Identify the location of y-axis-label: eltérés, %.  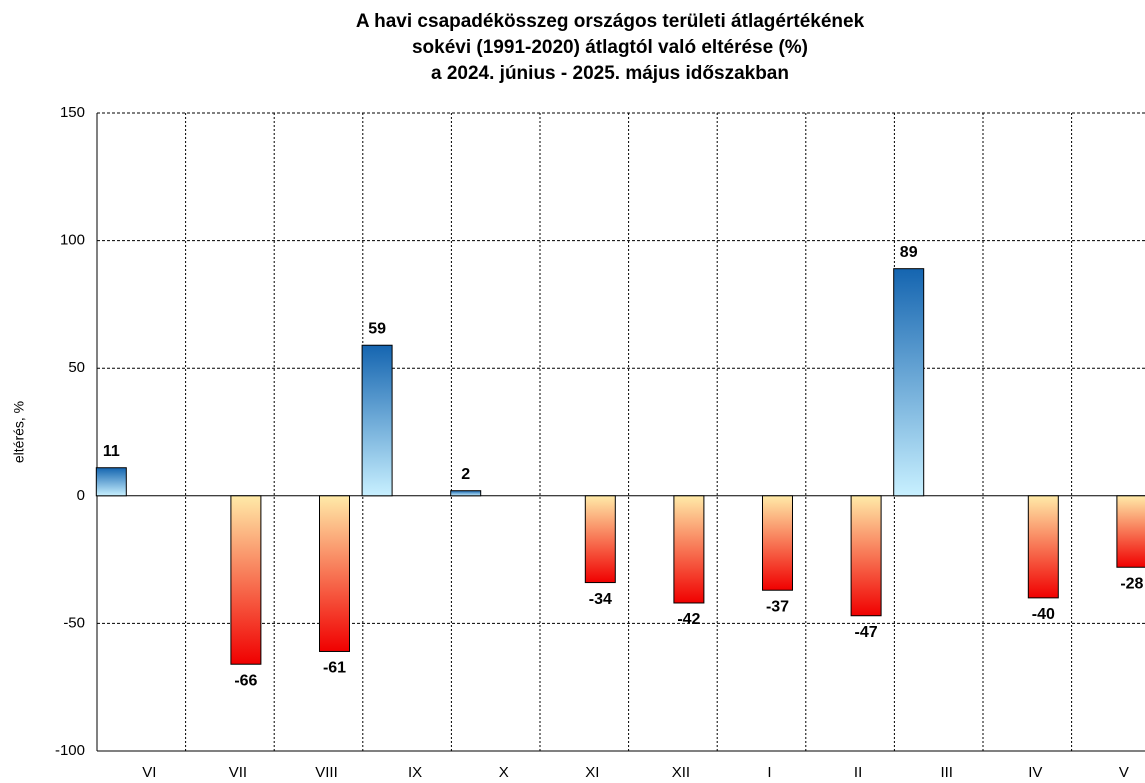
(19, 432).